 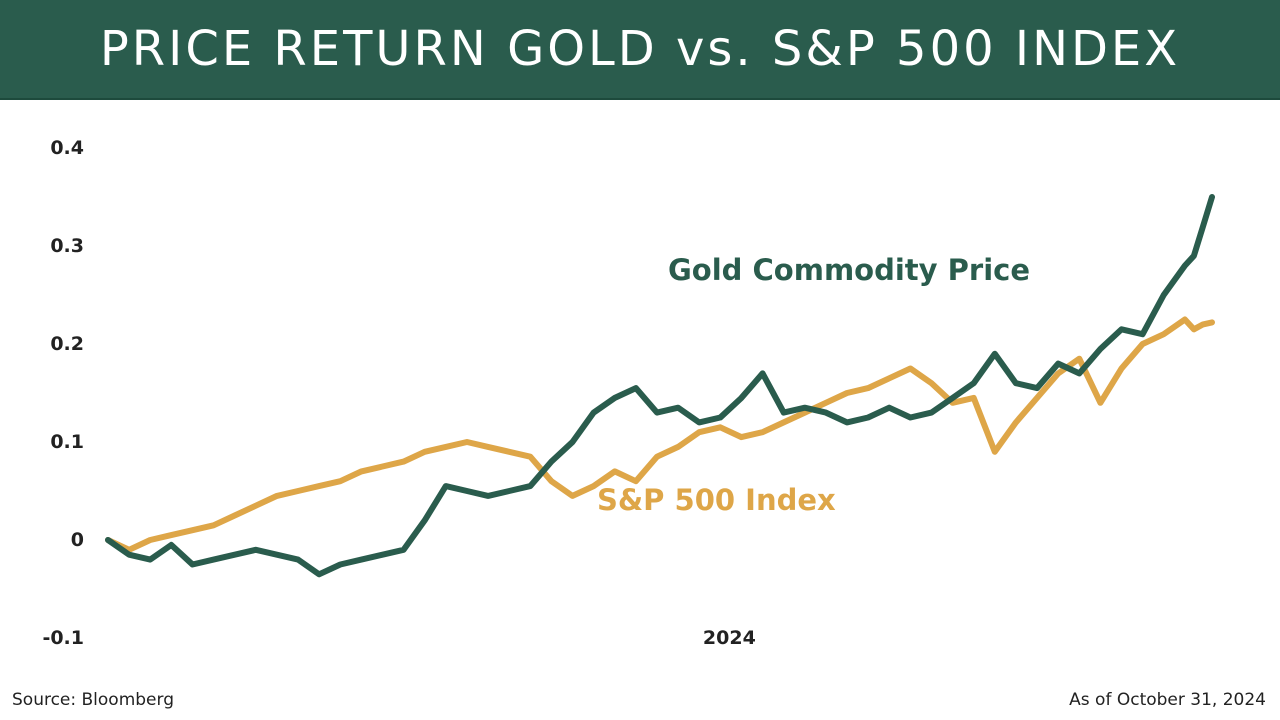 What do you see at coordinates (67, 246) in the screenshot?
I see `y-tick-label: 0.3` at bounding box center [67, 246].